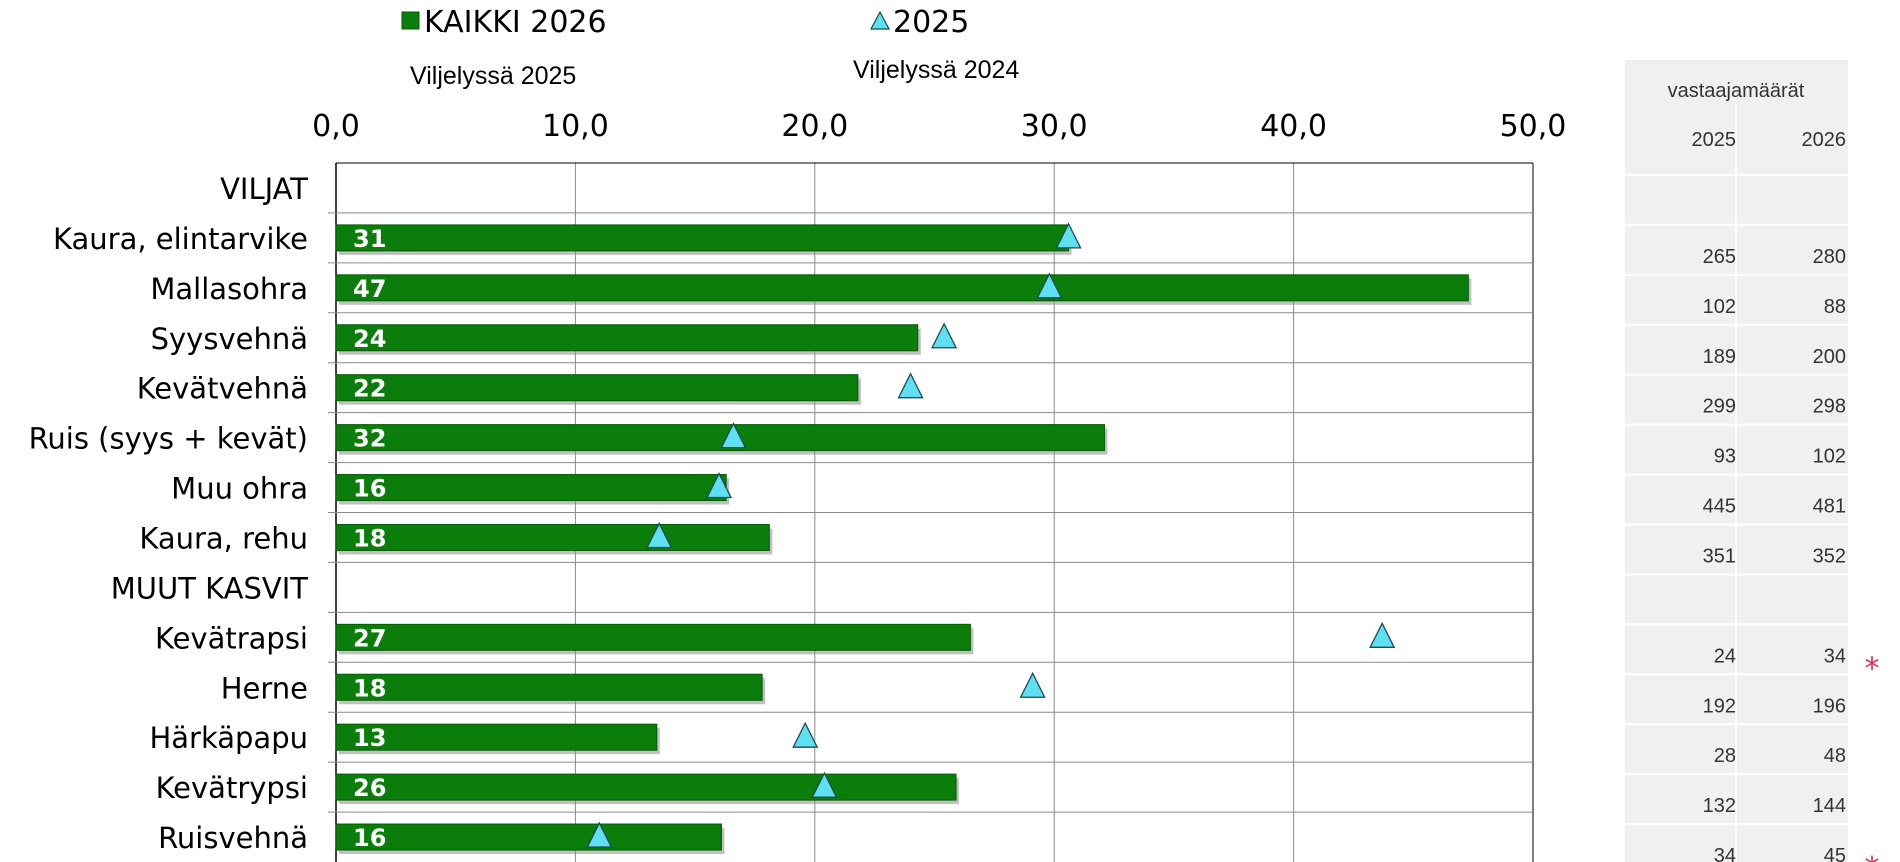 The image size is (1900, 862). What do you see at coordinates (369, 788) in the screenshot?
I see `bar-data-label: 26` at bounding box center [369, 788].